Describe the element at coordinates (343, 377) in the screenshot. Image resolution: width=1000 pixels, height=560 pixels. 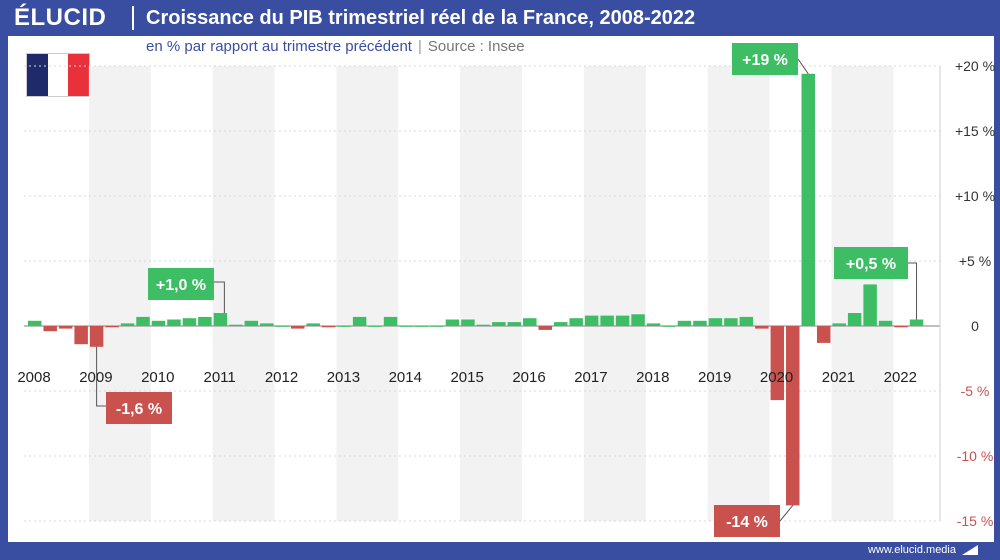
I see `x-tick-label: 2013` at that location.